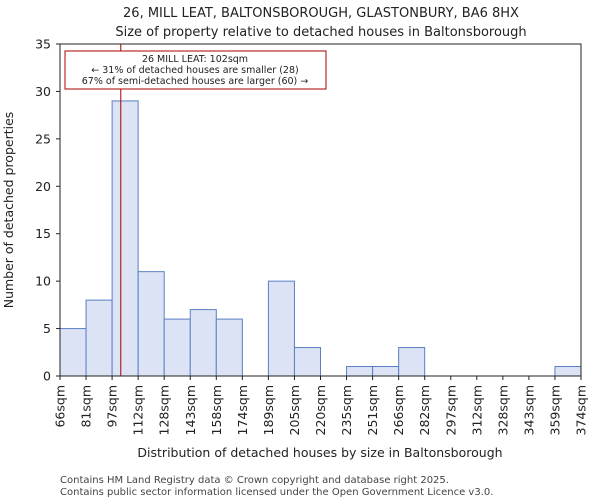 The width and height of the screenshot is (600, 500). Describe the element at coordinates (568, 371) in the screenshot. I see `bar-359sqm` at that location.